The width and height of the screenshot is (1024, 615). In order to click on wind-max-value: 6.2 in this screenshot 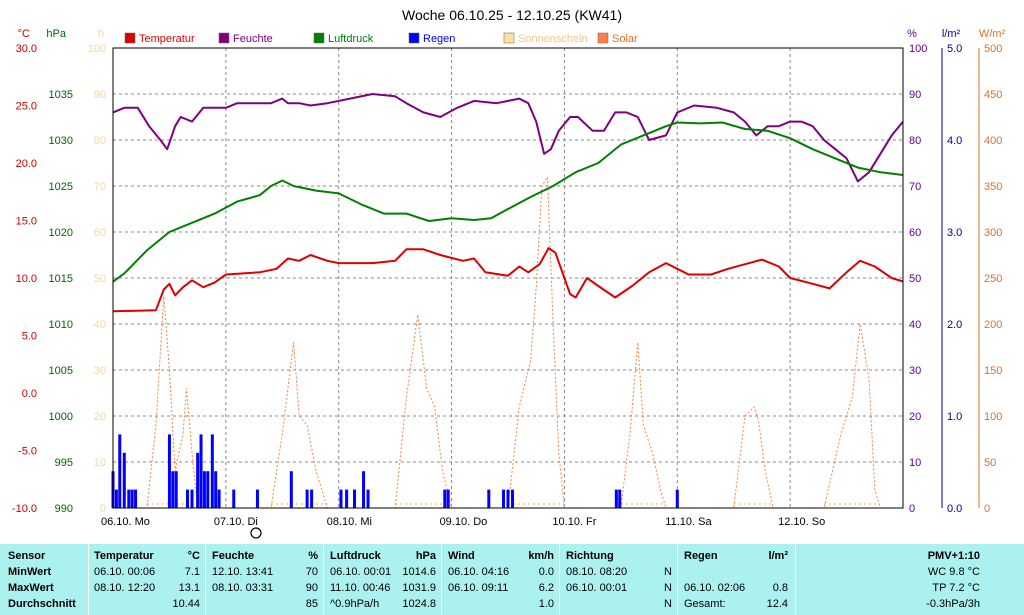, I will do `click(546, 588)`.